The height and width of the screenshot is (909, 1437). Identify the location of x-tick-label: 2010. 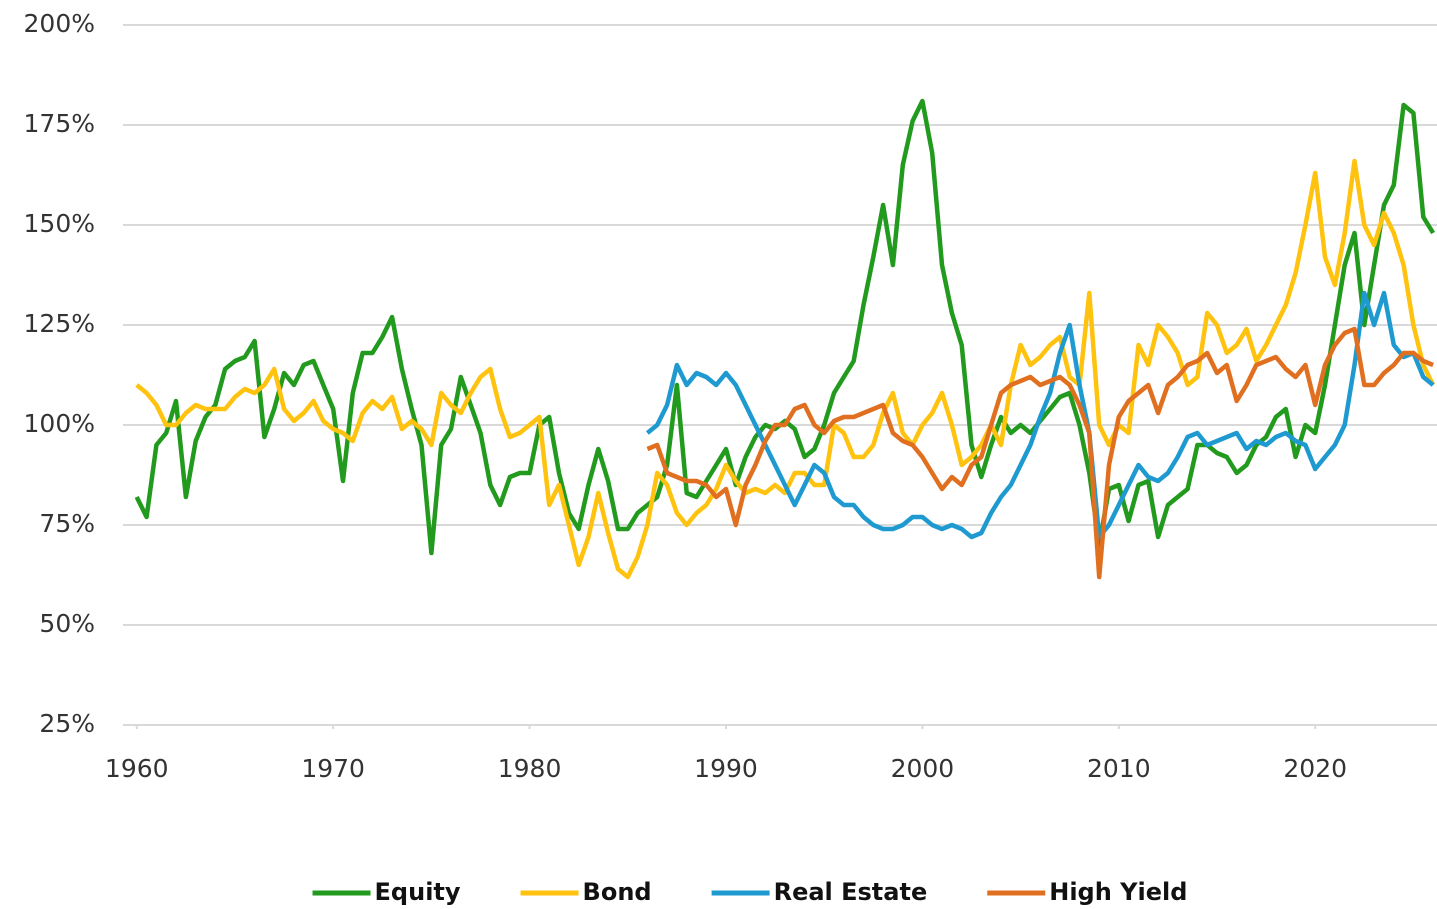
(1119, 768).